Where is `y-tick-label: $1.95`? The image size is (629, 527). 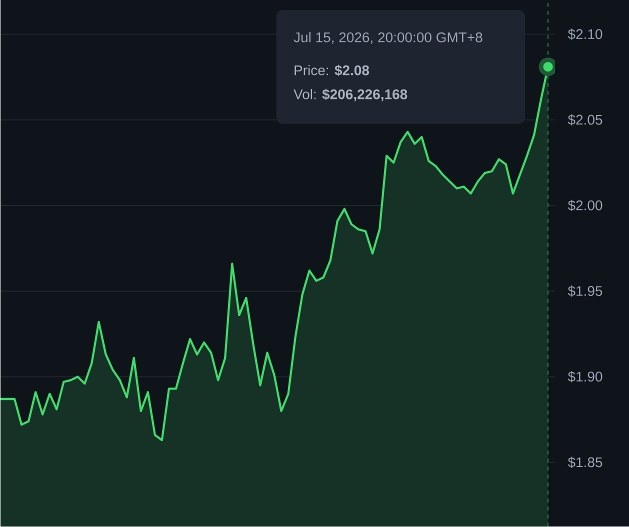 y-tick-label: $1.95 is located at coordinates (585, 291).